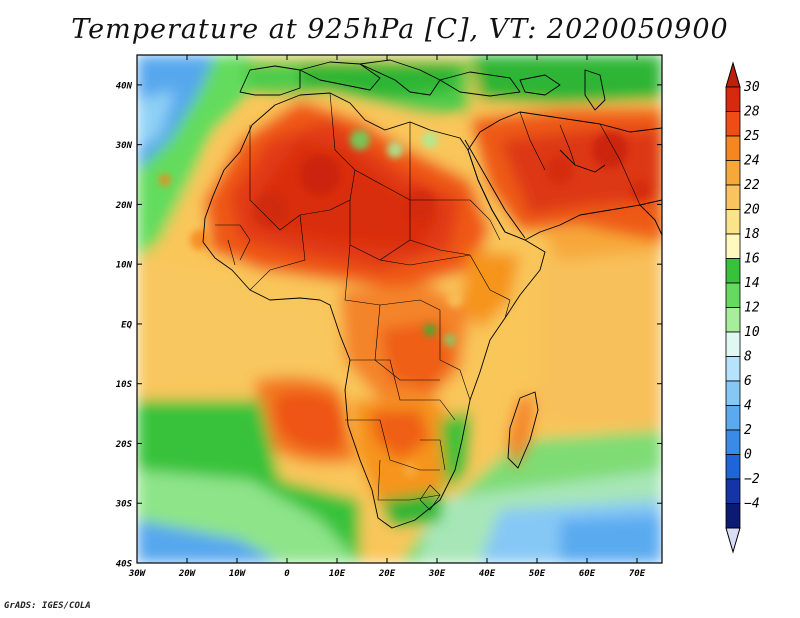 Image resolution: width=800 pixels, height=618 pixels. I want to click on lat-tick-label: 20N, so click(124, 206).